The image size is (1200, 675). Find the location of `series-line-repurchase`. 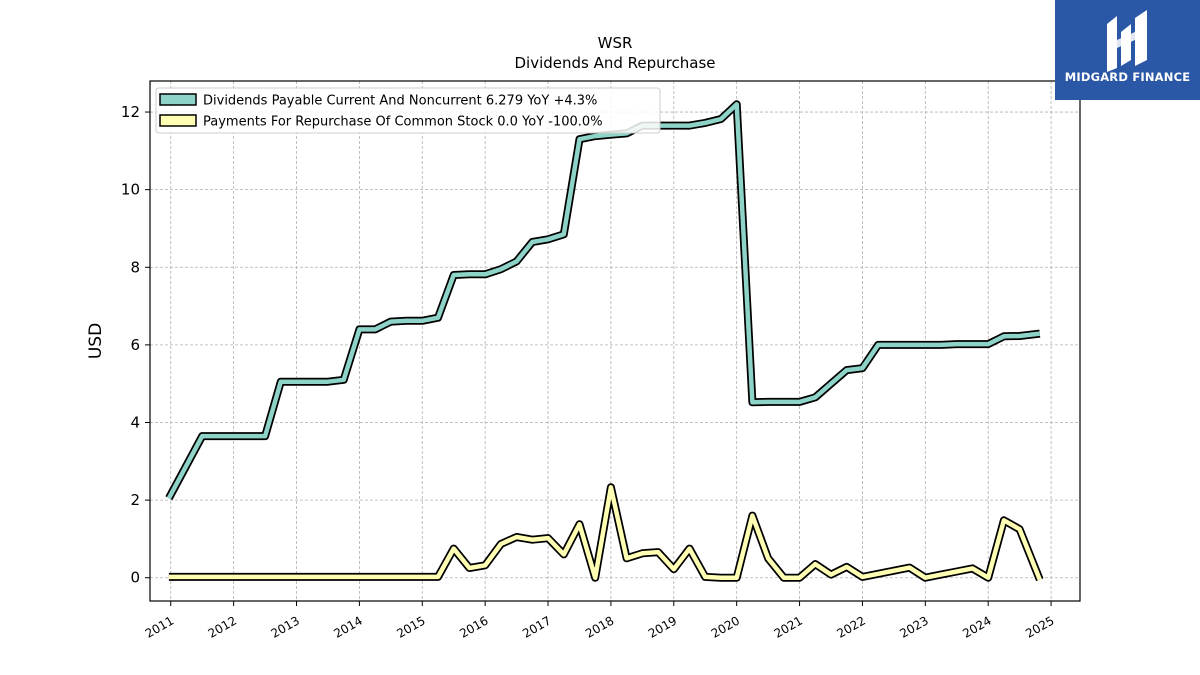

series-line-repurchase is located at coordinates (605, 533).